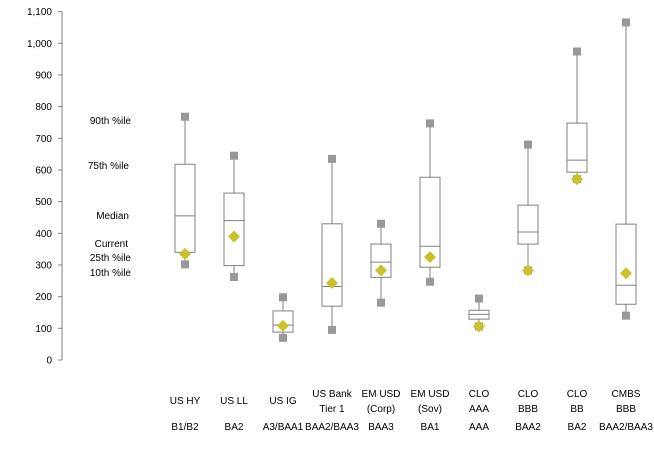 This screenshot has width=654, height=452. I want to click on box-em-usd-sov-: EM USD (Sov) BA1, so click(430, 276).